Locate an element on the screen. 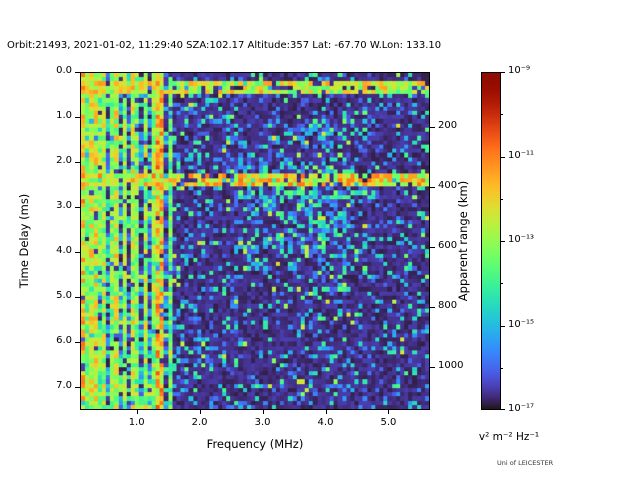 The width and height of the screenshot is (640, 480). y-tick-label: 0.0 is located at coordinates (64, 70).